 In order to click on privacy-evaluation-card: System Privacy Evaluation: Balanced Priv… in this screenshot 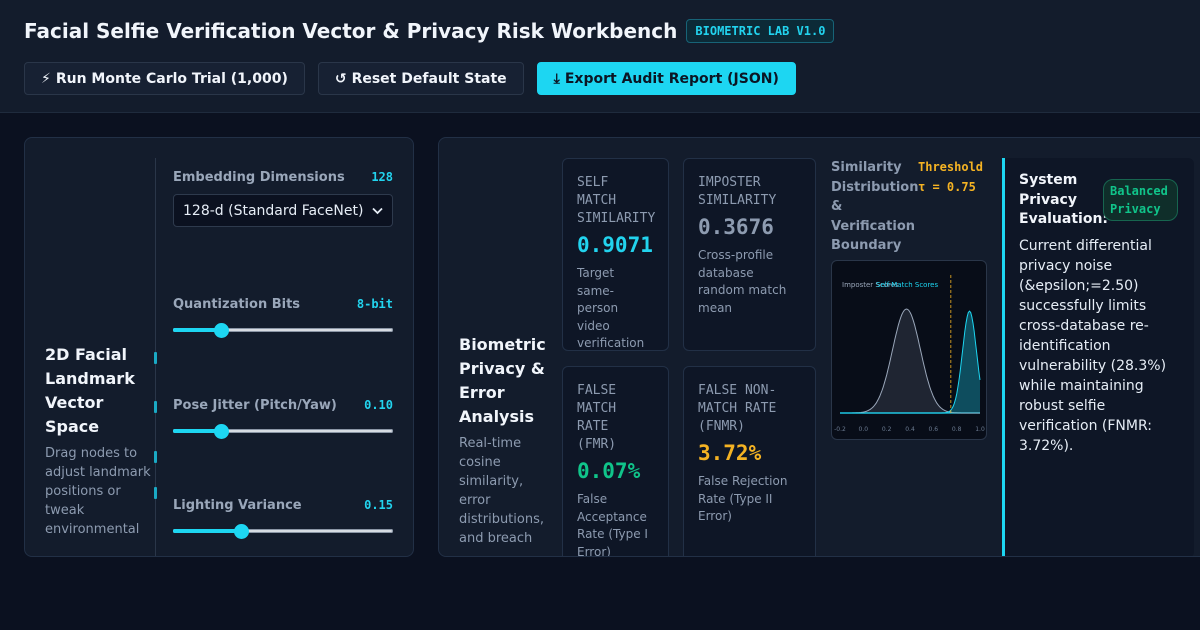, I will do `click(1098, 357)`.